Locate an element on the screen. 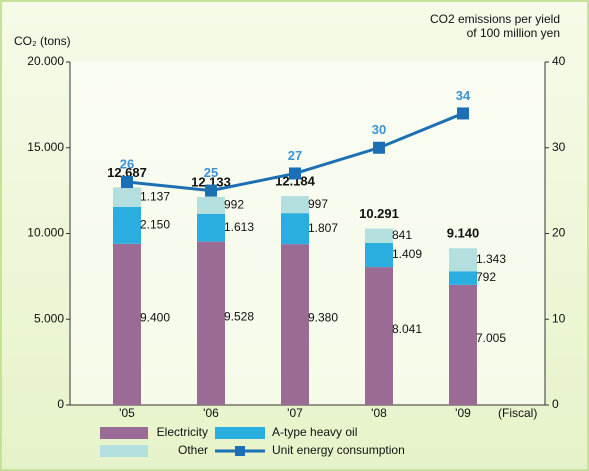  legend-marker is located at coordinates (240, 451).